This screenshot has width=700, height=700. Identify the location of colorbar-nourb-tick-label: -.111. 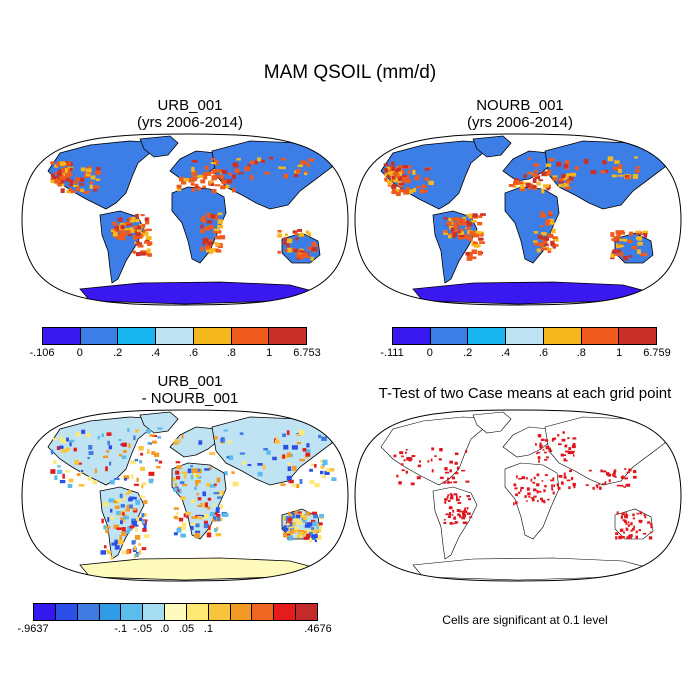
(392, 353).